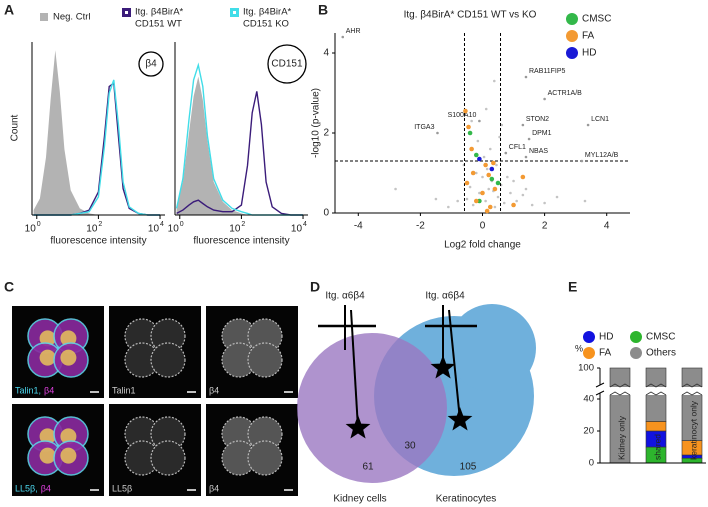  What do you see at coordinates (315, 287) in the screenshot?
I see `panel-label: D` at bounding box center [315, 287].